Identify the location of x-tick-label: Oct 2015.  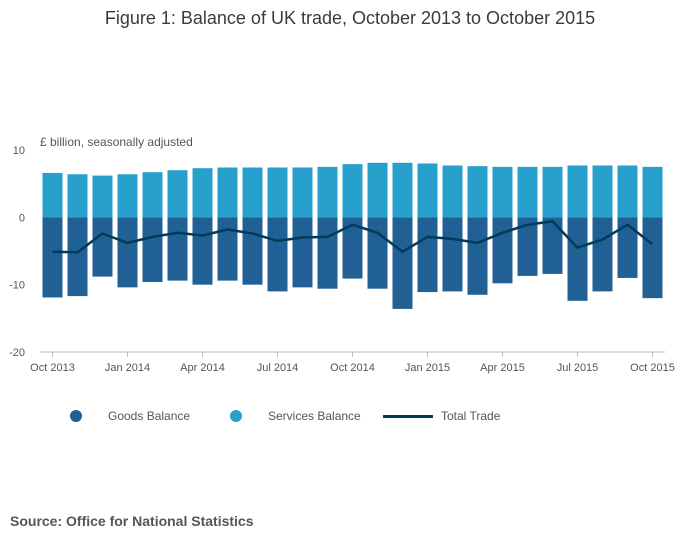
(652, 368).